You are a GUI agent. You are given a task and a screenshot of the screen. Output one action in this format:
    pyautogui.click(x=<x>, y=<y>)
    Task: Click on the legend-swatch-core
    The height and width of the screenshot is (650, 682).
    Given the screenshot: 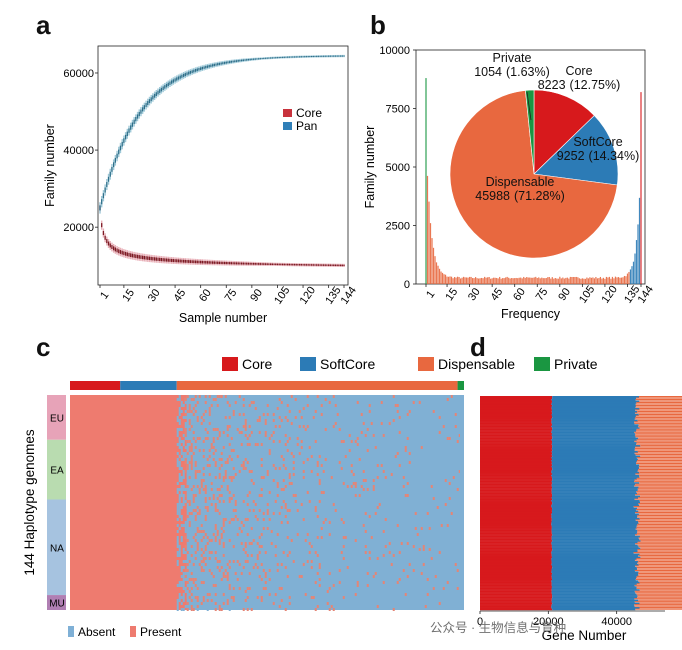 What is the action you would take?
    pyautogui.click(x=287, y=113)
    